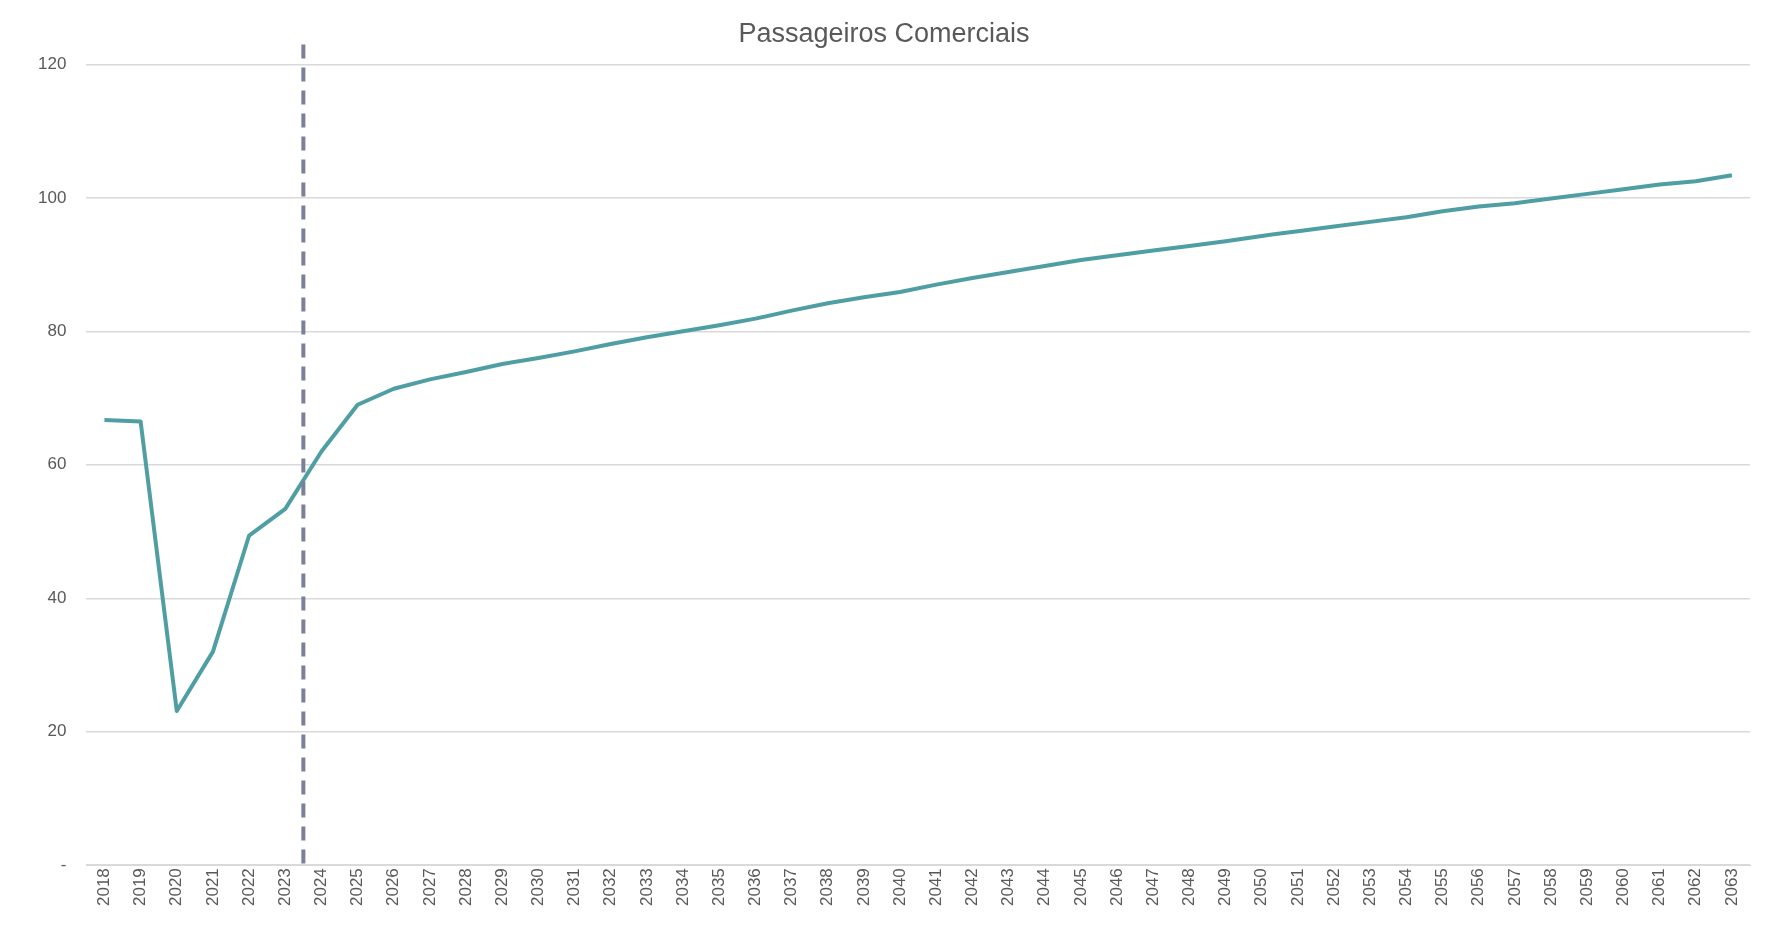 The width and height of the screenshot is (1778, 926). What do you see at coordinates (646, 887) in the screenshot?
I see `x-tick-label: 2033` at bounding box center [646, 887].